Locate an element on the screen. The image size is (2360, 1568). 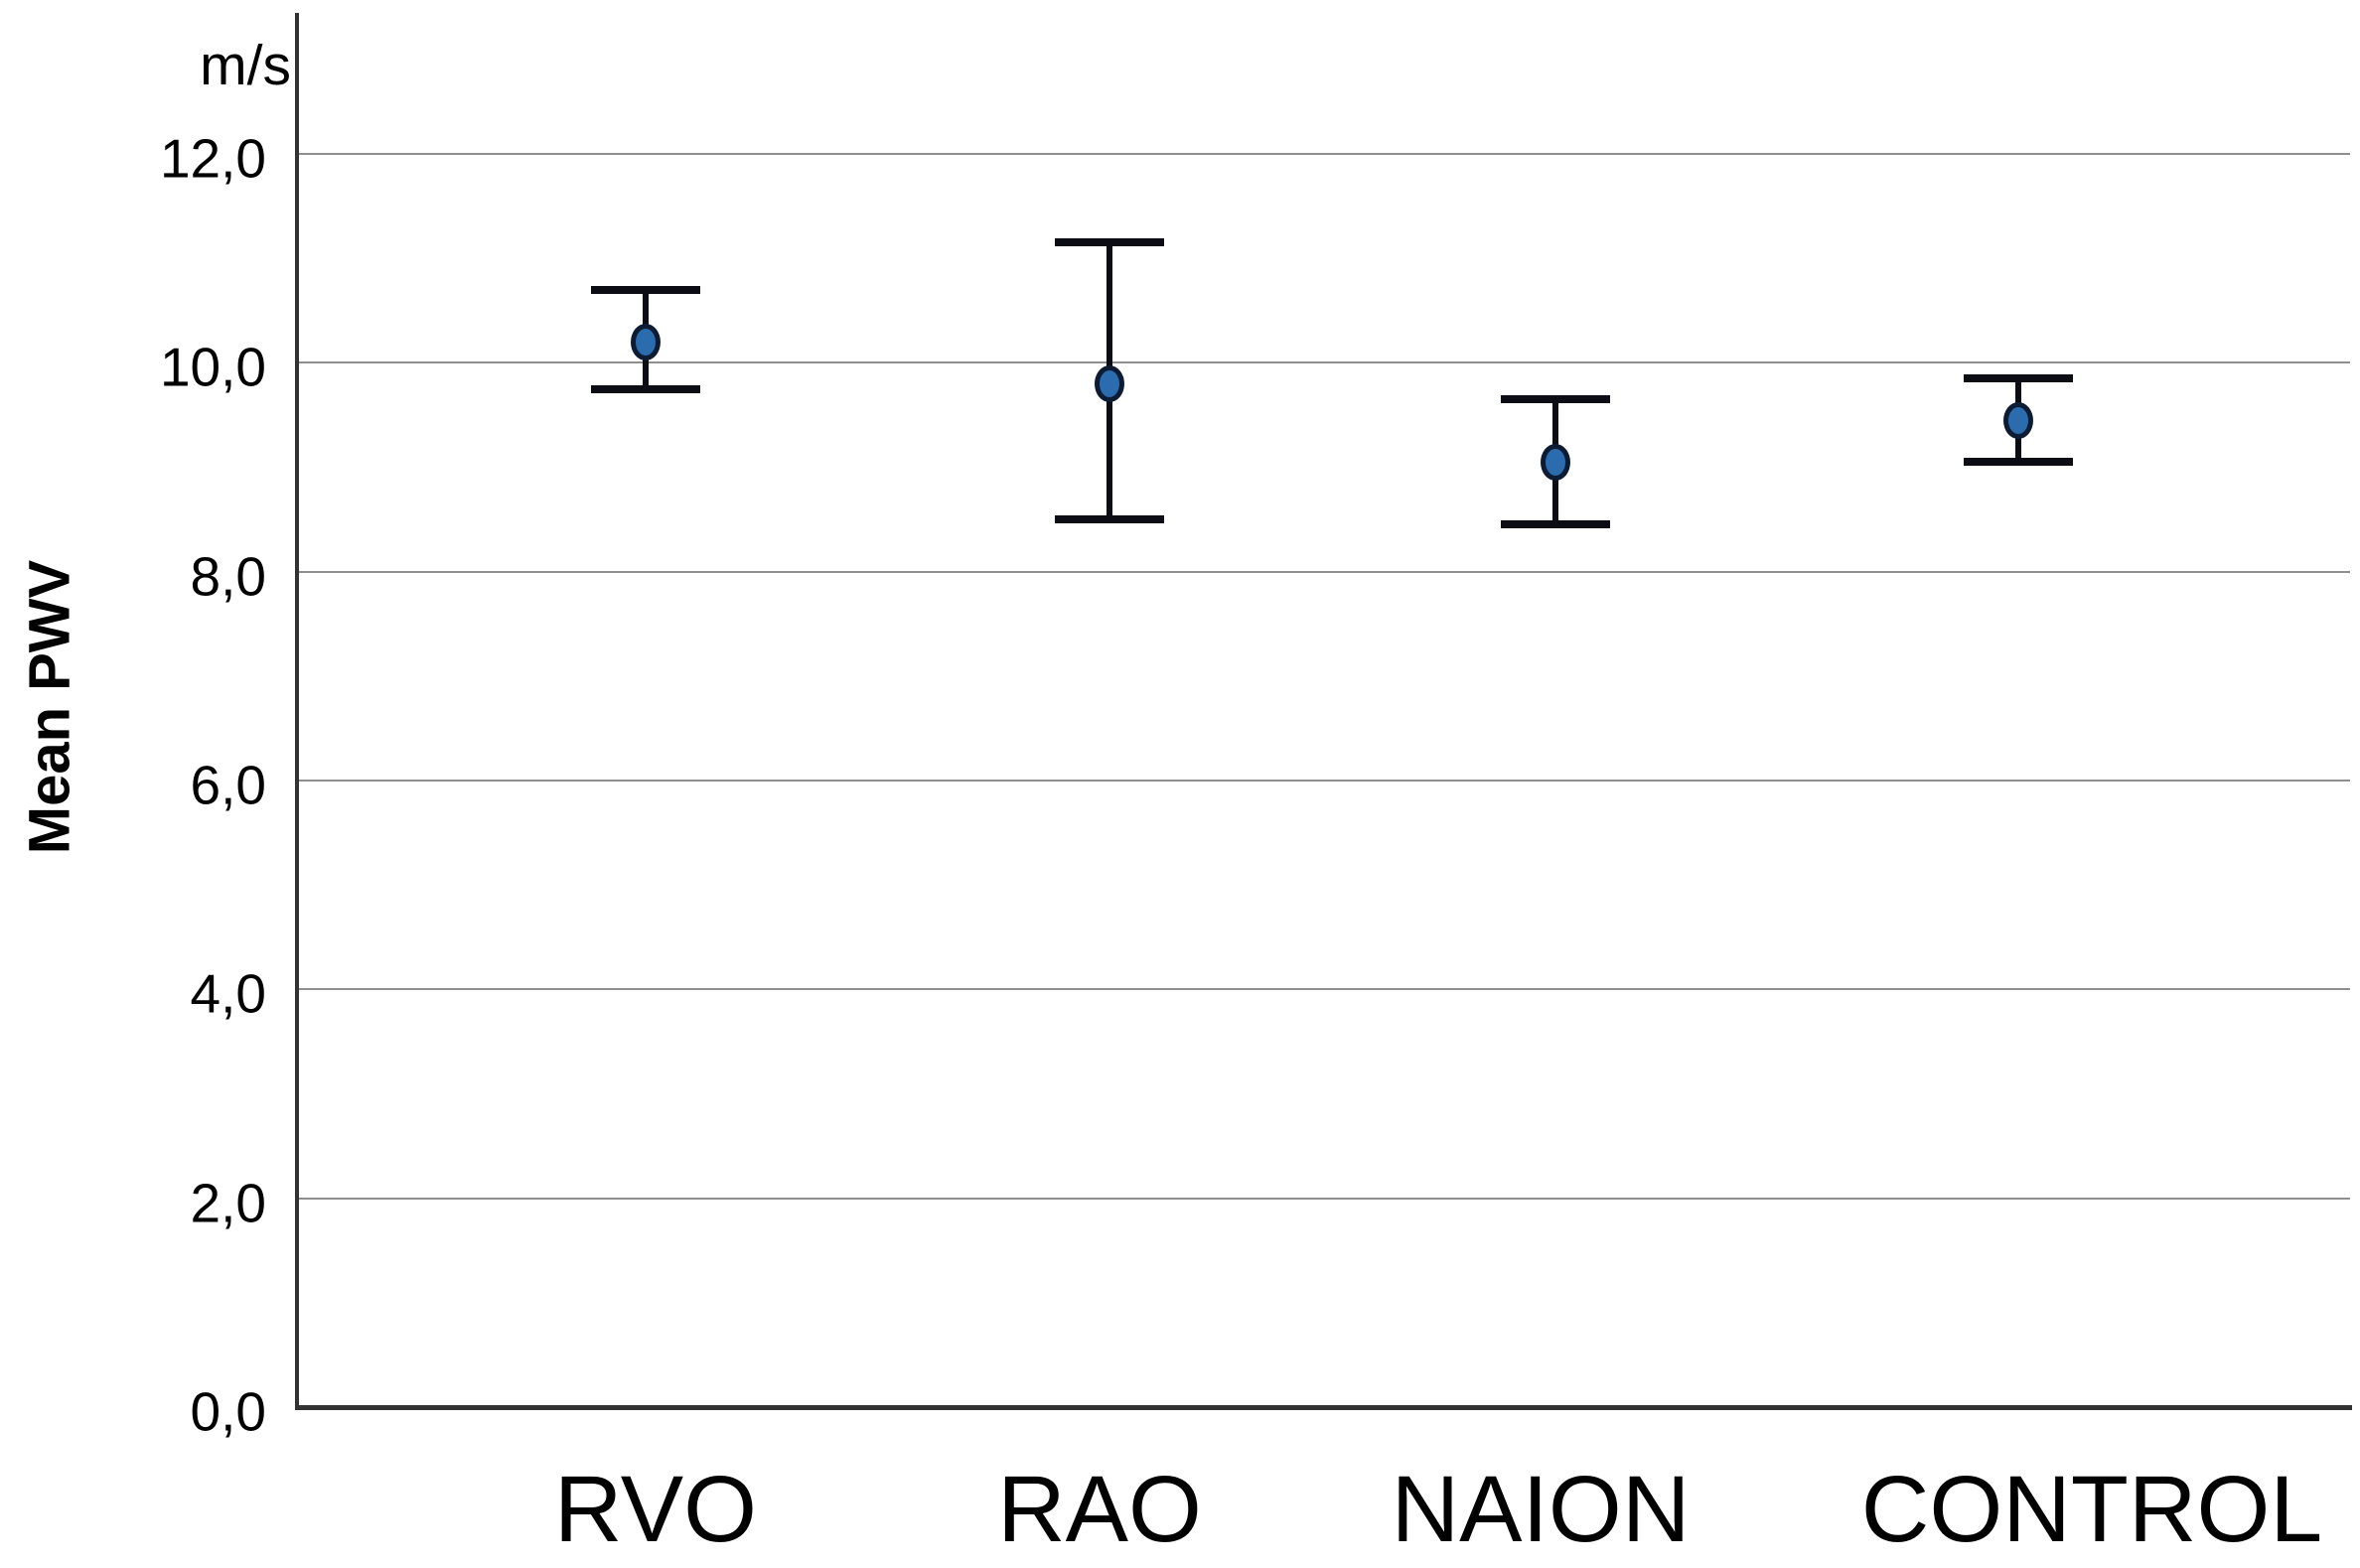
category-label-rao: RAO is located at coordinates (1099, 1509).